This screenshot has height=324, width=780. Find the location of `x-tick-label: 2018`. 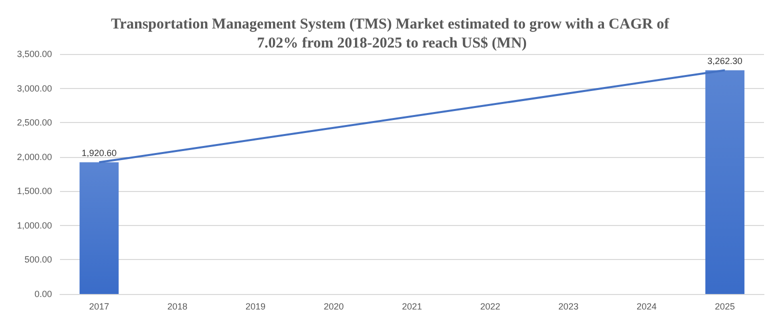

x-tick-label: 2018 is located at coordinates (177, 307).